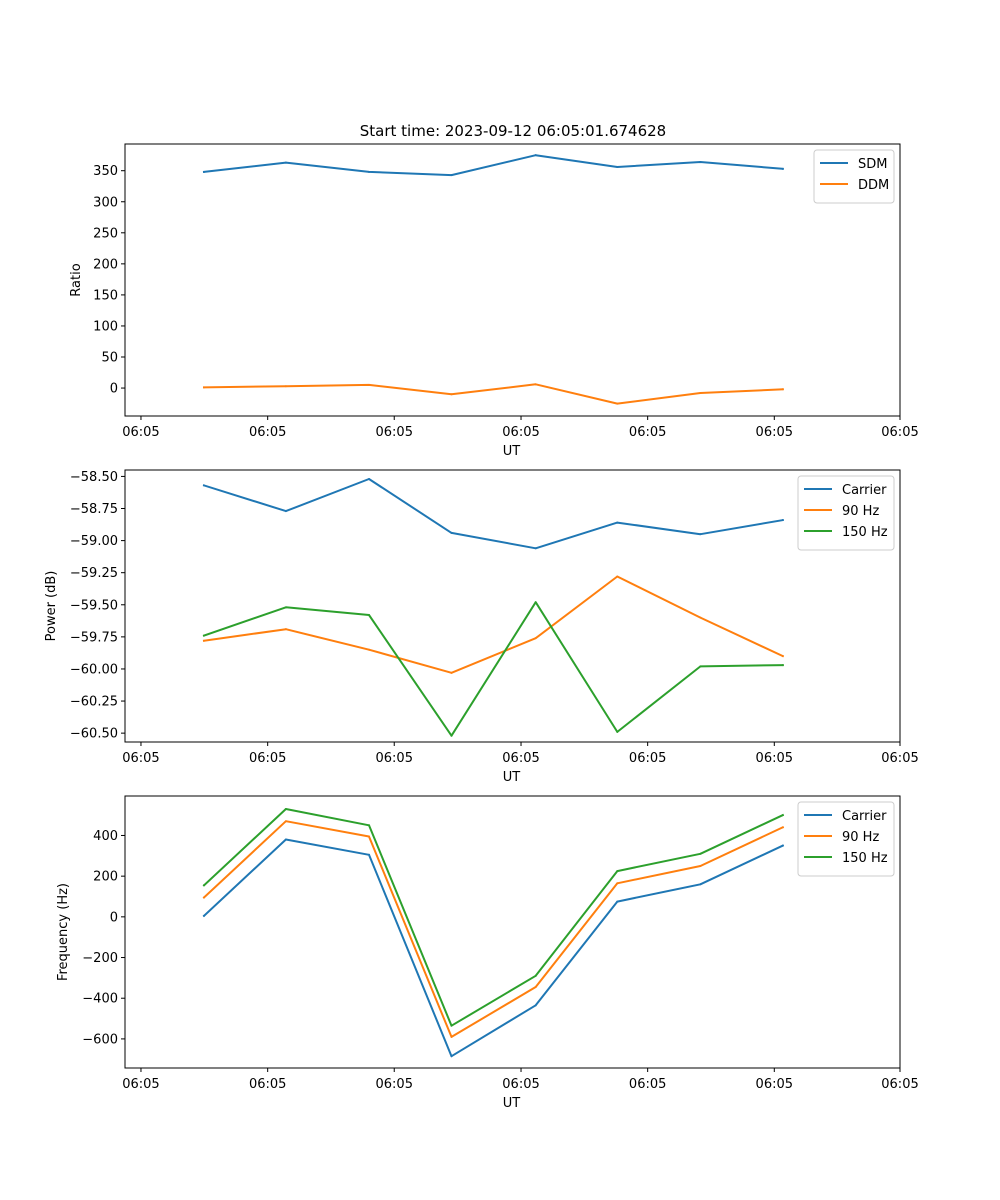  Describe the element at coordinates (94, 477) in the screenshot. I see `y-tick-label: −58.50` at that location.